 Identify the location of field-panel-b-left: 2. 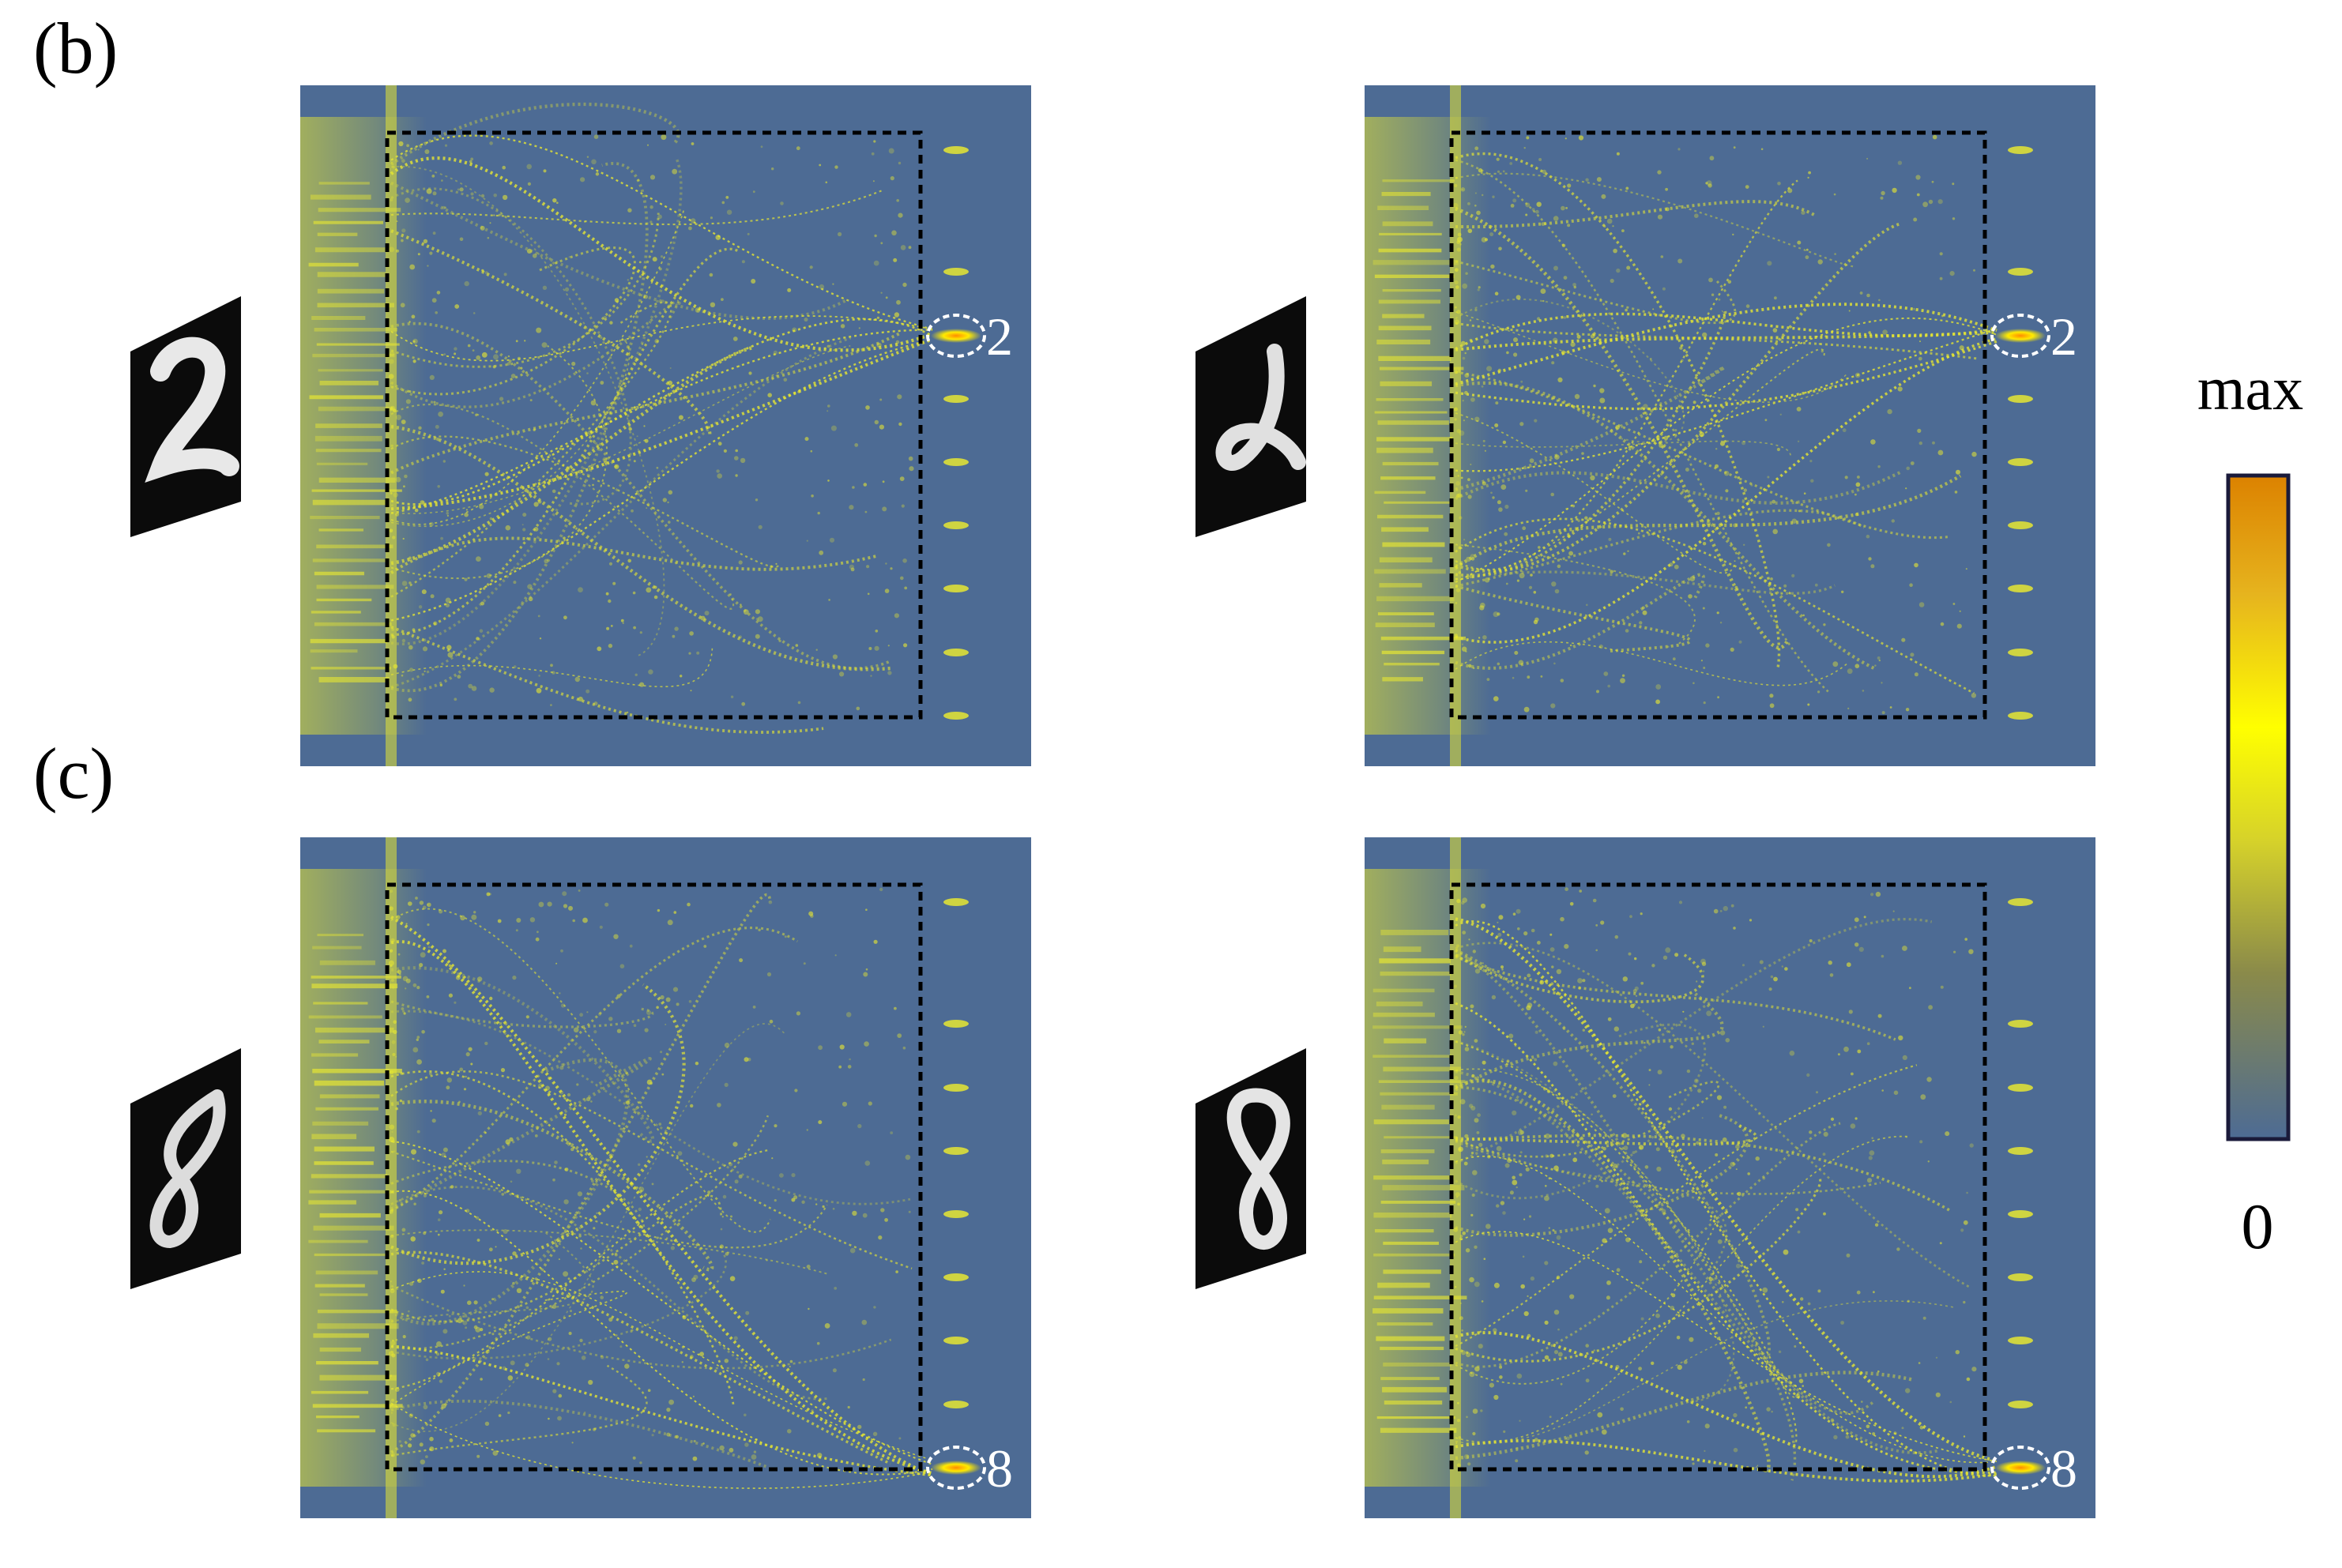
(665, 425).